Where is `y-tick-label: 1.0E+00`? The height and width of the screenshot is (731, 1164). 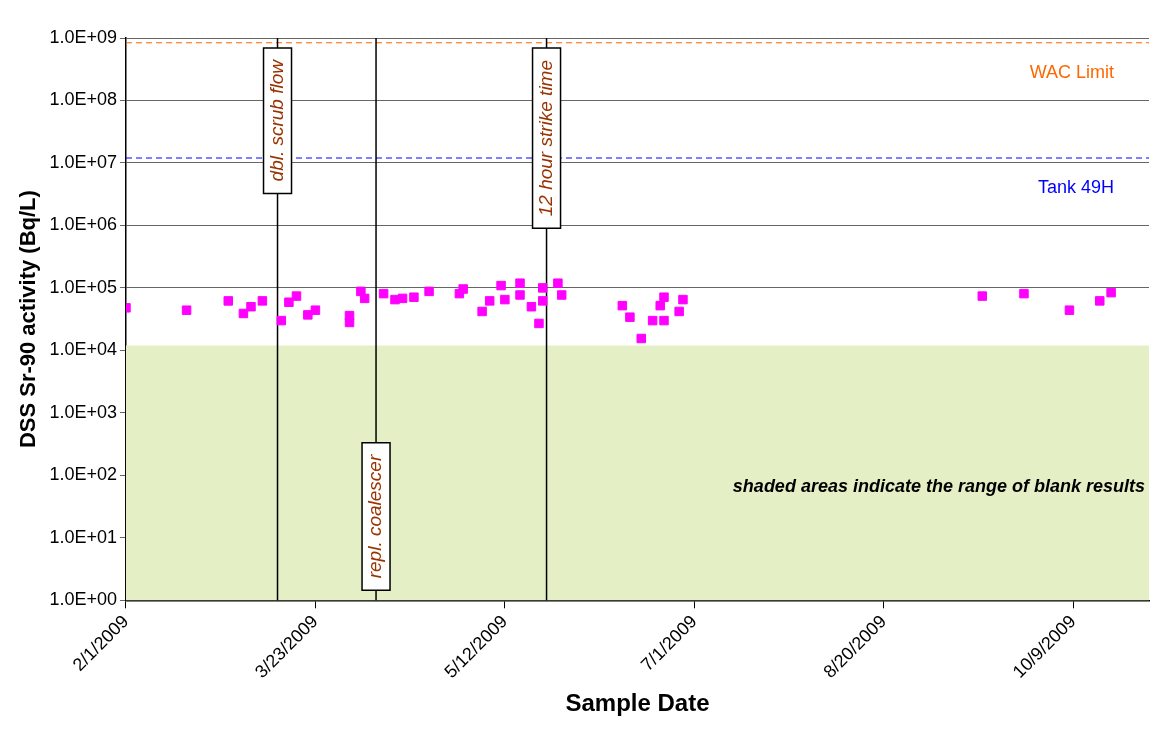
y-tick-label: 1.0E+00 is located at coordinates (83, 599).